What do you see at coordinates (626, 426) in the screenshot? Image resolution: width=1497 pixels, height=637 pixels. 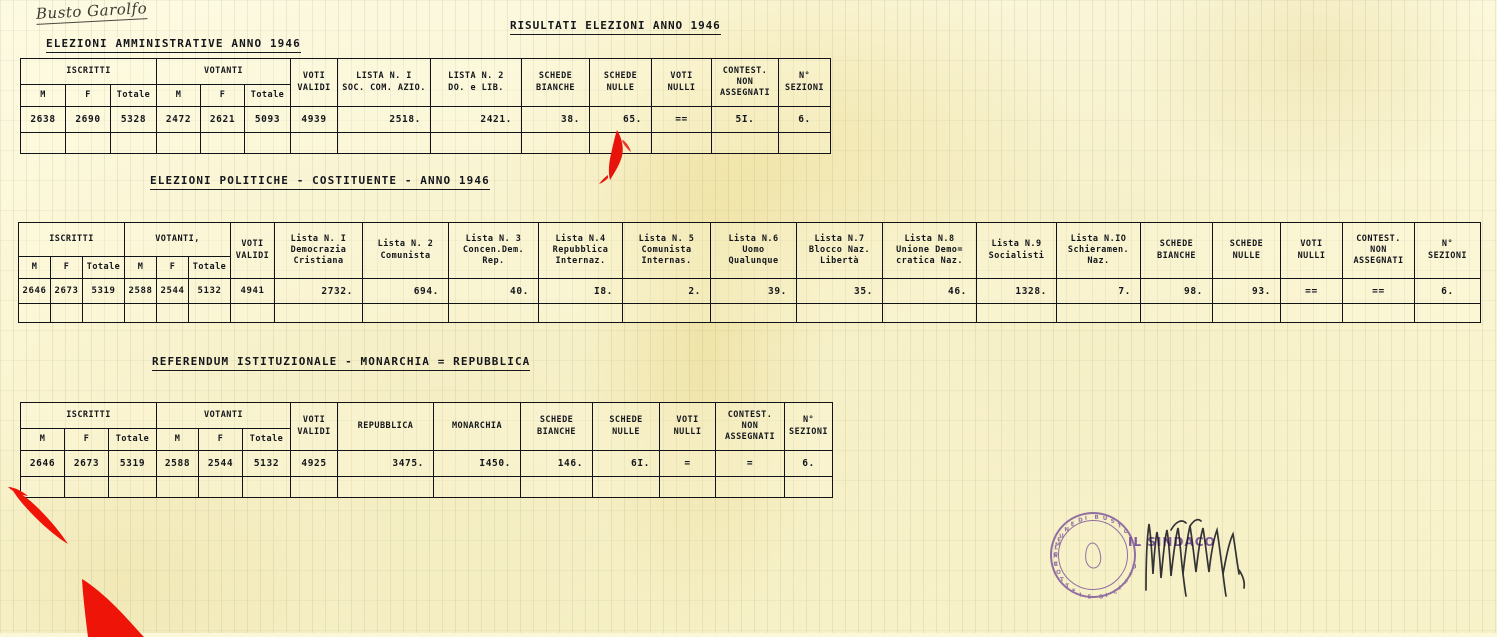 I see `header-schede-nulle: SCHEDE NULLE` at bounding box center [626, 426].